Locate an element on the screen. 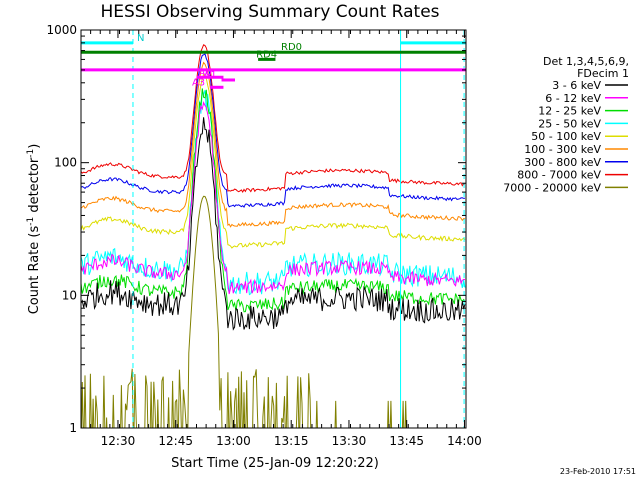 The image size is (640, 480). legend-header: FDecim 1 is located at coordinates (603, 73).